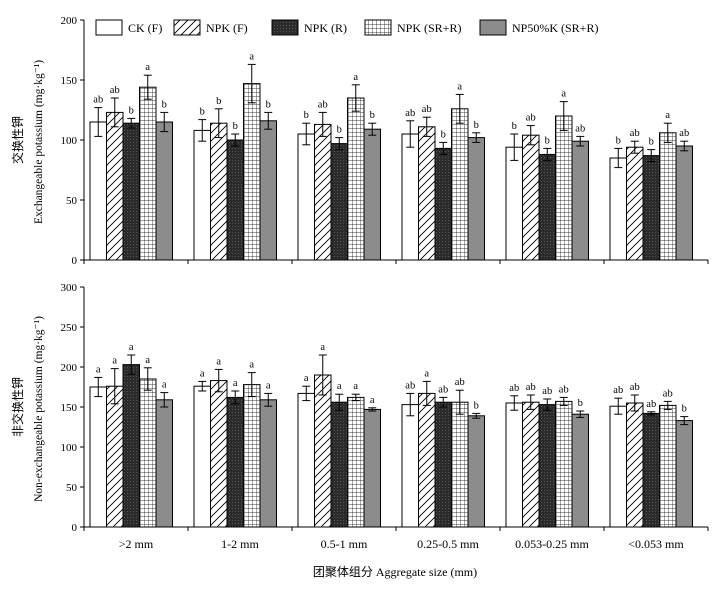  Describe the element at coordinates (555, 28) in the screenshot. I see `legend-label-np50: NP50%K (SR+R)` at that location.